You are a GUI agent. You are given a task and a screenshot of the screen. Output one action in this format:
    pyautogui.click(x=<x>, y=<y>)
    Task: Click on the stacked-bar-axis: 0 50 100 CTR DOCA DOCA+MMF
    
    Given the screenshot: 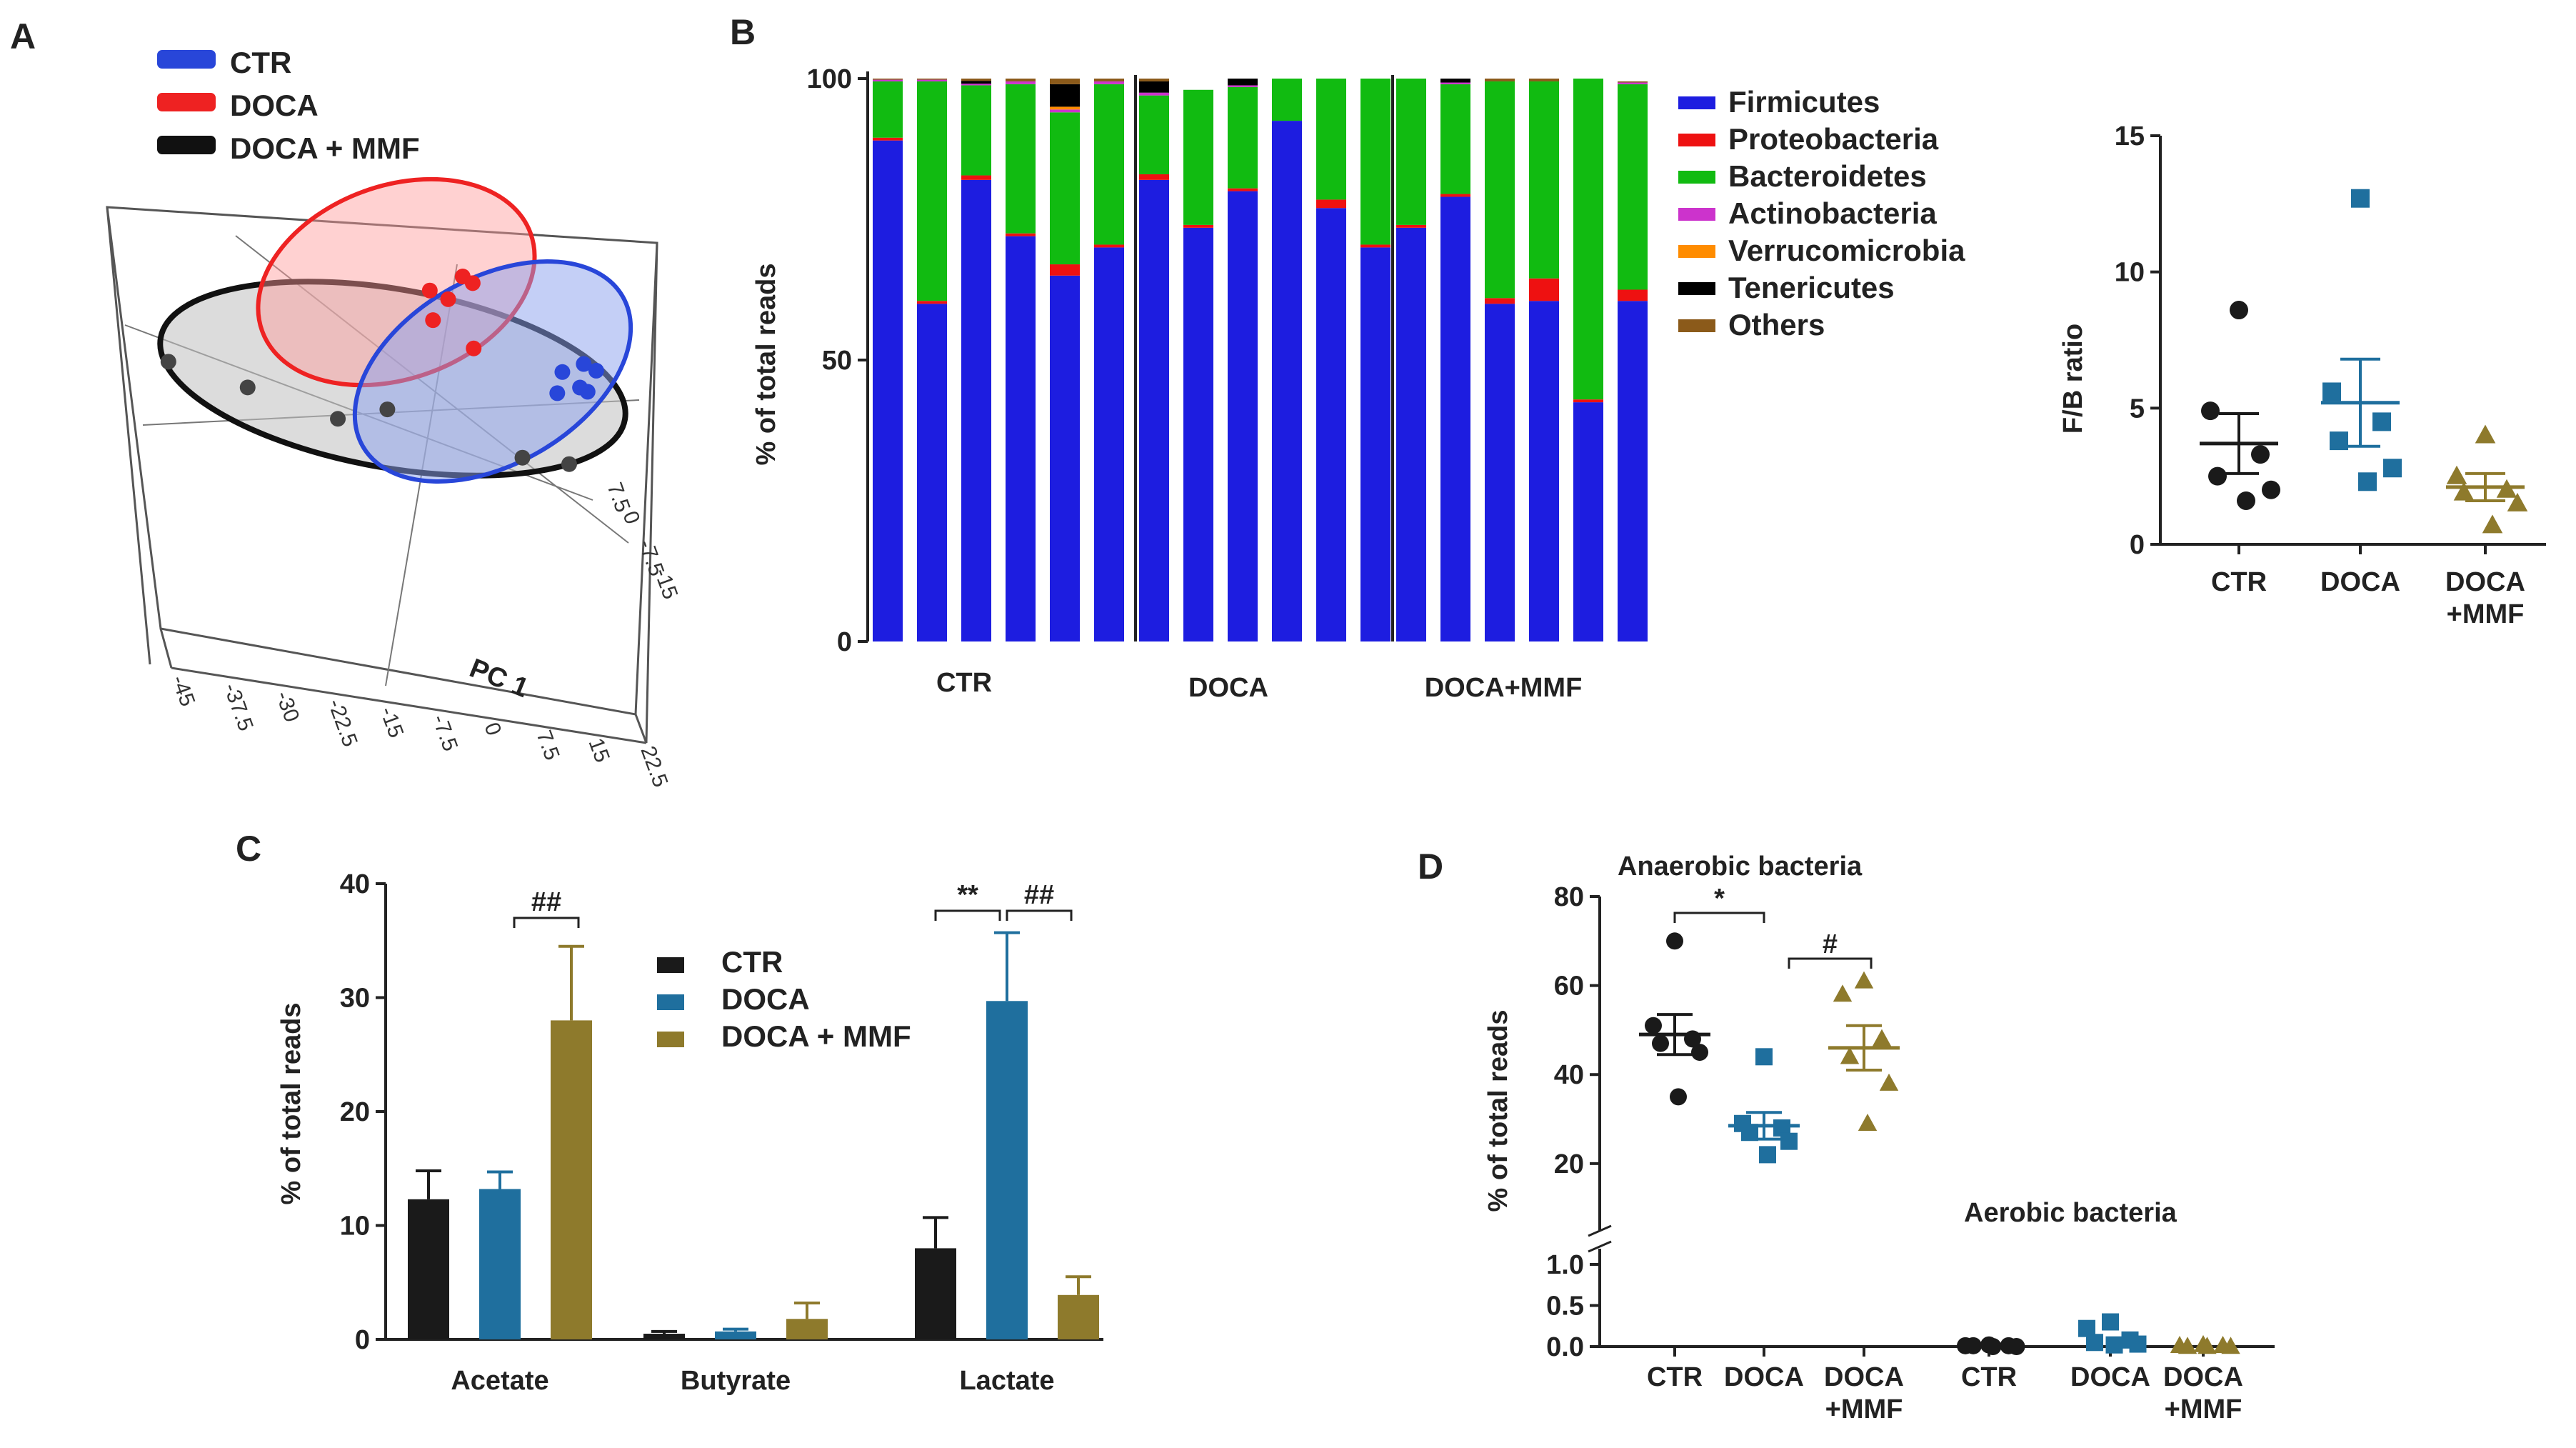 What is the action you would take?
    pyautogui.click(x=1195, y=384)
    